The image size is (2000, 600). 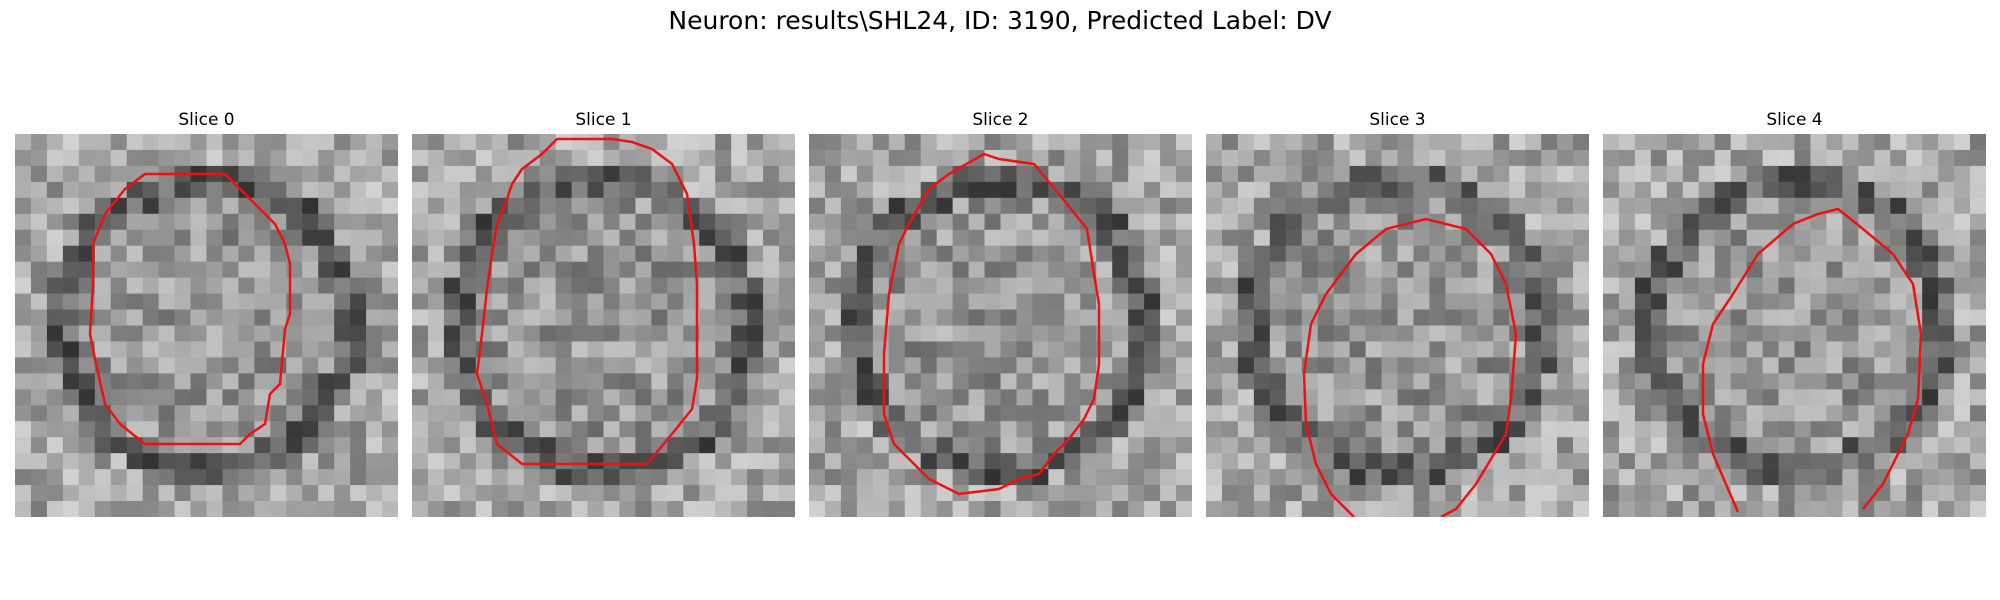 What do you see at coordinates (603, 120) in the screenshot?
I see `slice-title: Slice 1` at bounding box center [603, 120].